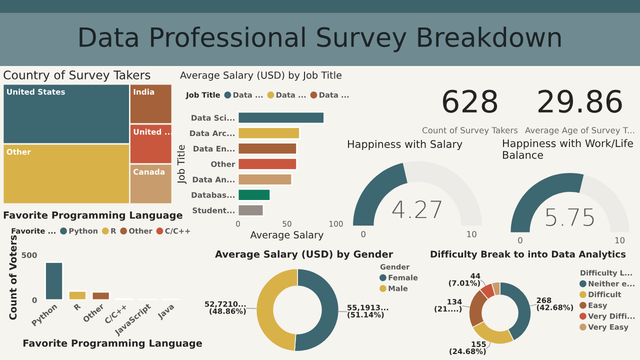  What do you see at coordinates (261, 76) in the screenshot?
I see `chart-title: Average Salary (USD) by Job Title` at bounding box center [261, 76].